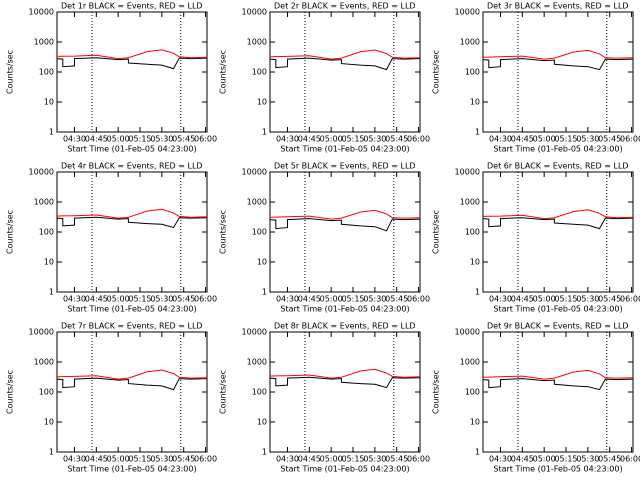 This screenshot has width=640, height=480. Describe the element at coordinates (558, 326) in the screenshot. I see `chart-title: Det 9r BLACK = Events, RED = LLD` at that location.